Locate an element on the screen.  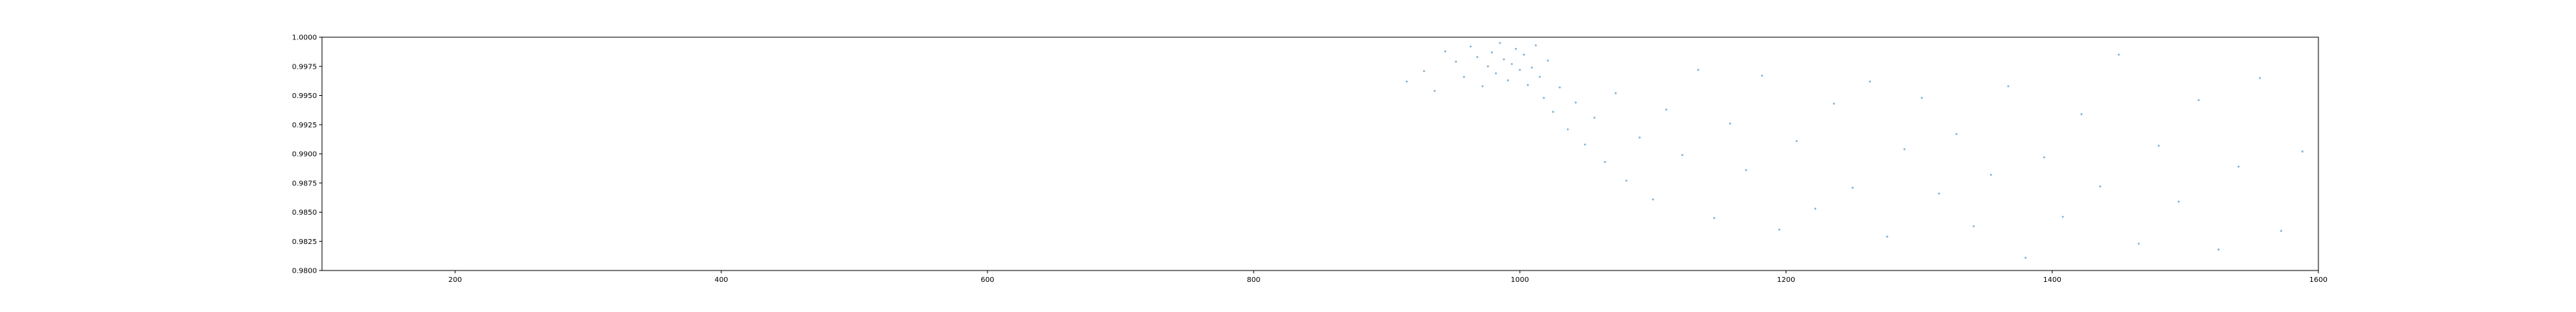
y-tick-label: 0.9850 is located at coordinates (304, 213).